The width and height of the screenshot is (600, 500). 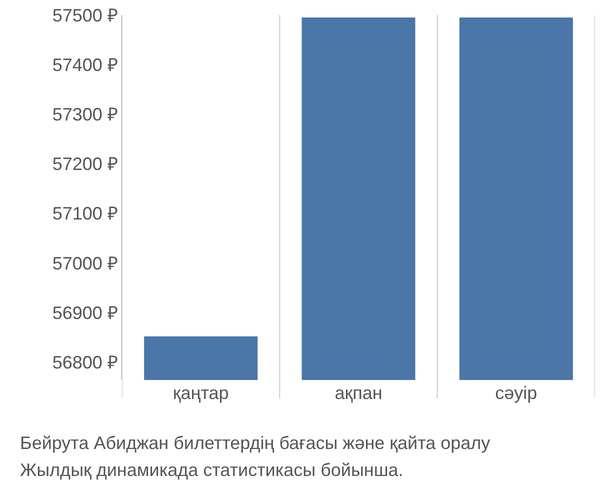 What do you see at coordinates (85, 362) in the screenshot?
I see `y-tick-label: 56800 ₽` at bounding box center [85, 362].